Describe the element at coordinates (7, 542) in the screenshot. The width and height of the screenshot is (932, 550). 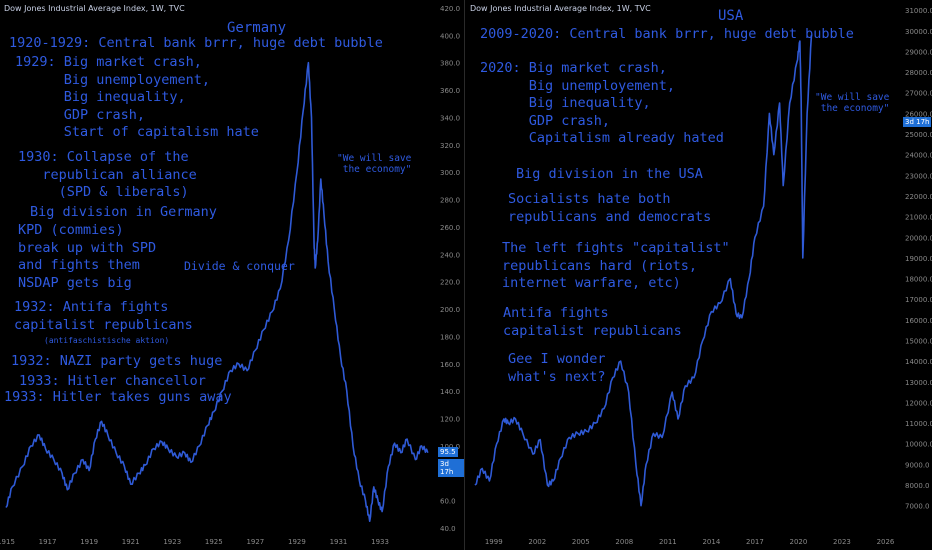
I see `x-tick-label: 1915` at that location.